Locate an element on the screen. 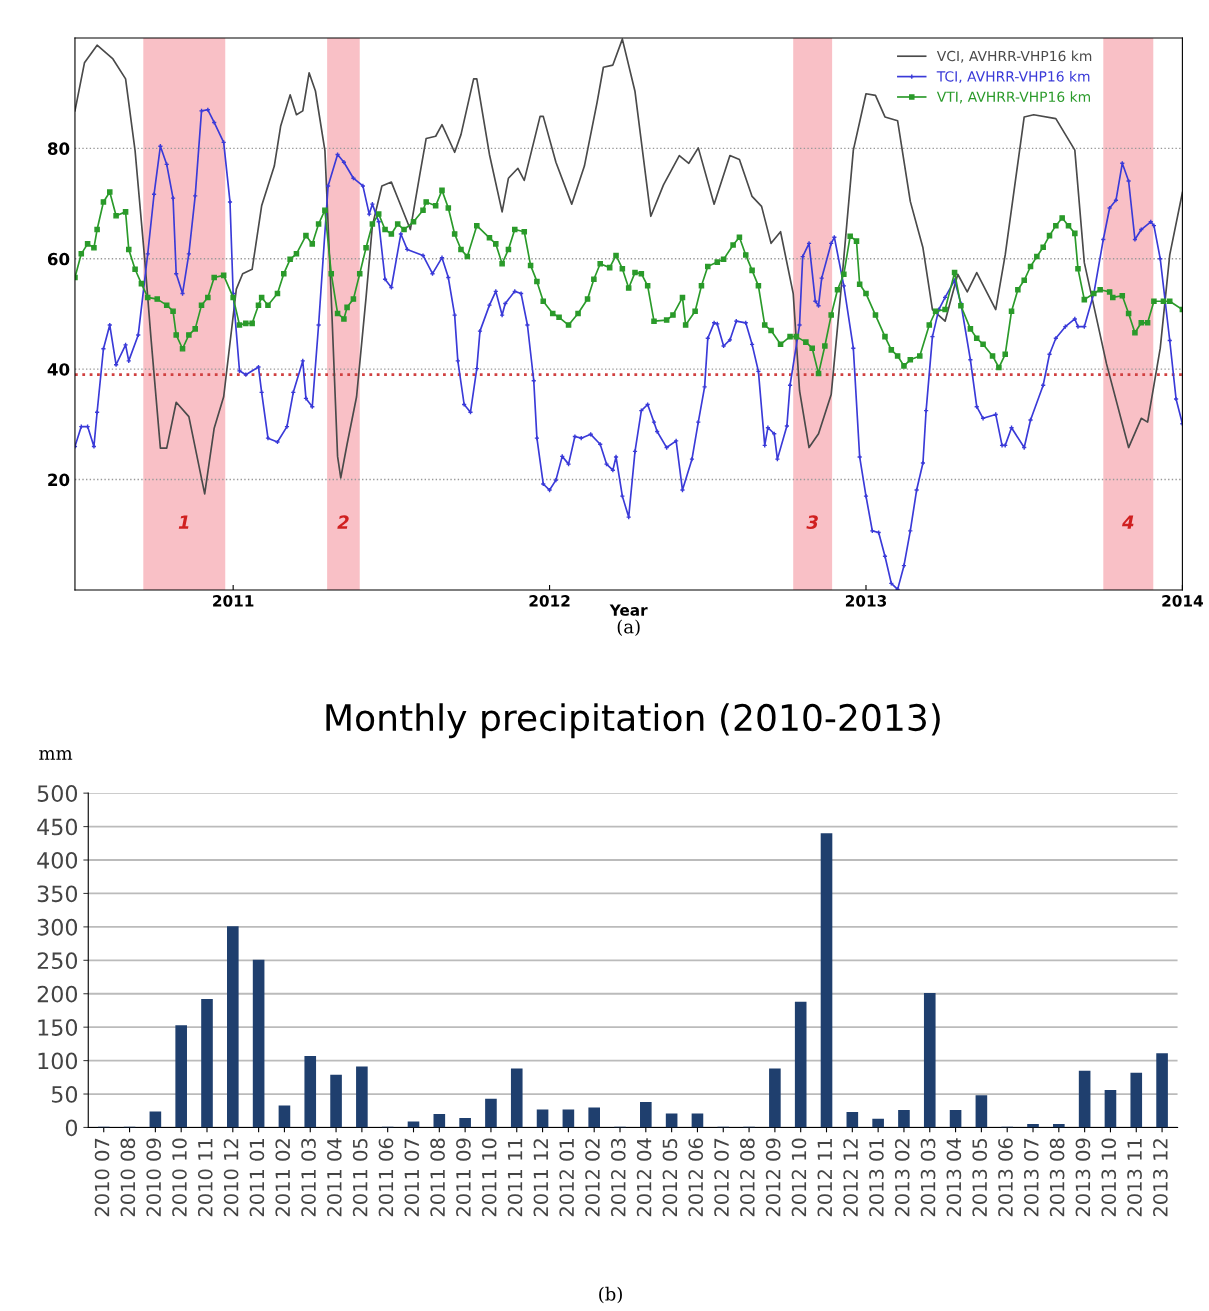 Image resolution: width=1209 pixels, height=1311 pixels. x-tick-label: 2010 07 is located at coordinates (102, 1177).